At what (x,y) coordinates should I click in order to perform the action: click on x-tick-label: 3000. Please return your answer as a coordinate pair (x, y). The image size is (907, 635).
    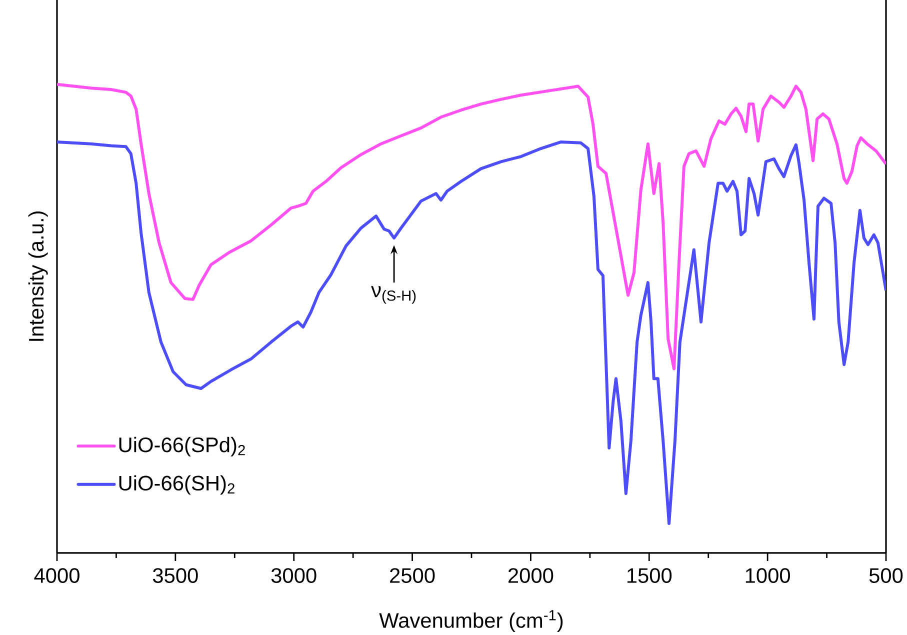
    Looking at the image, I should click on (293, 575).